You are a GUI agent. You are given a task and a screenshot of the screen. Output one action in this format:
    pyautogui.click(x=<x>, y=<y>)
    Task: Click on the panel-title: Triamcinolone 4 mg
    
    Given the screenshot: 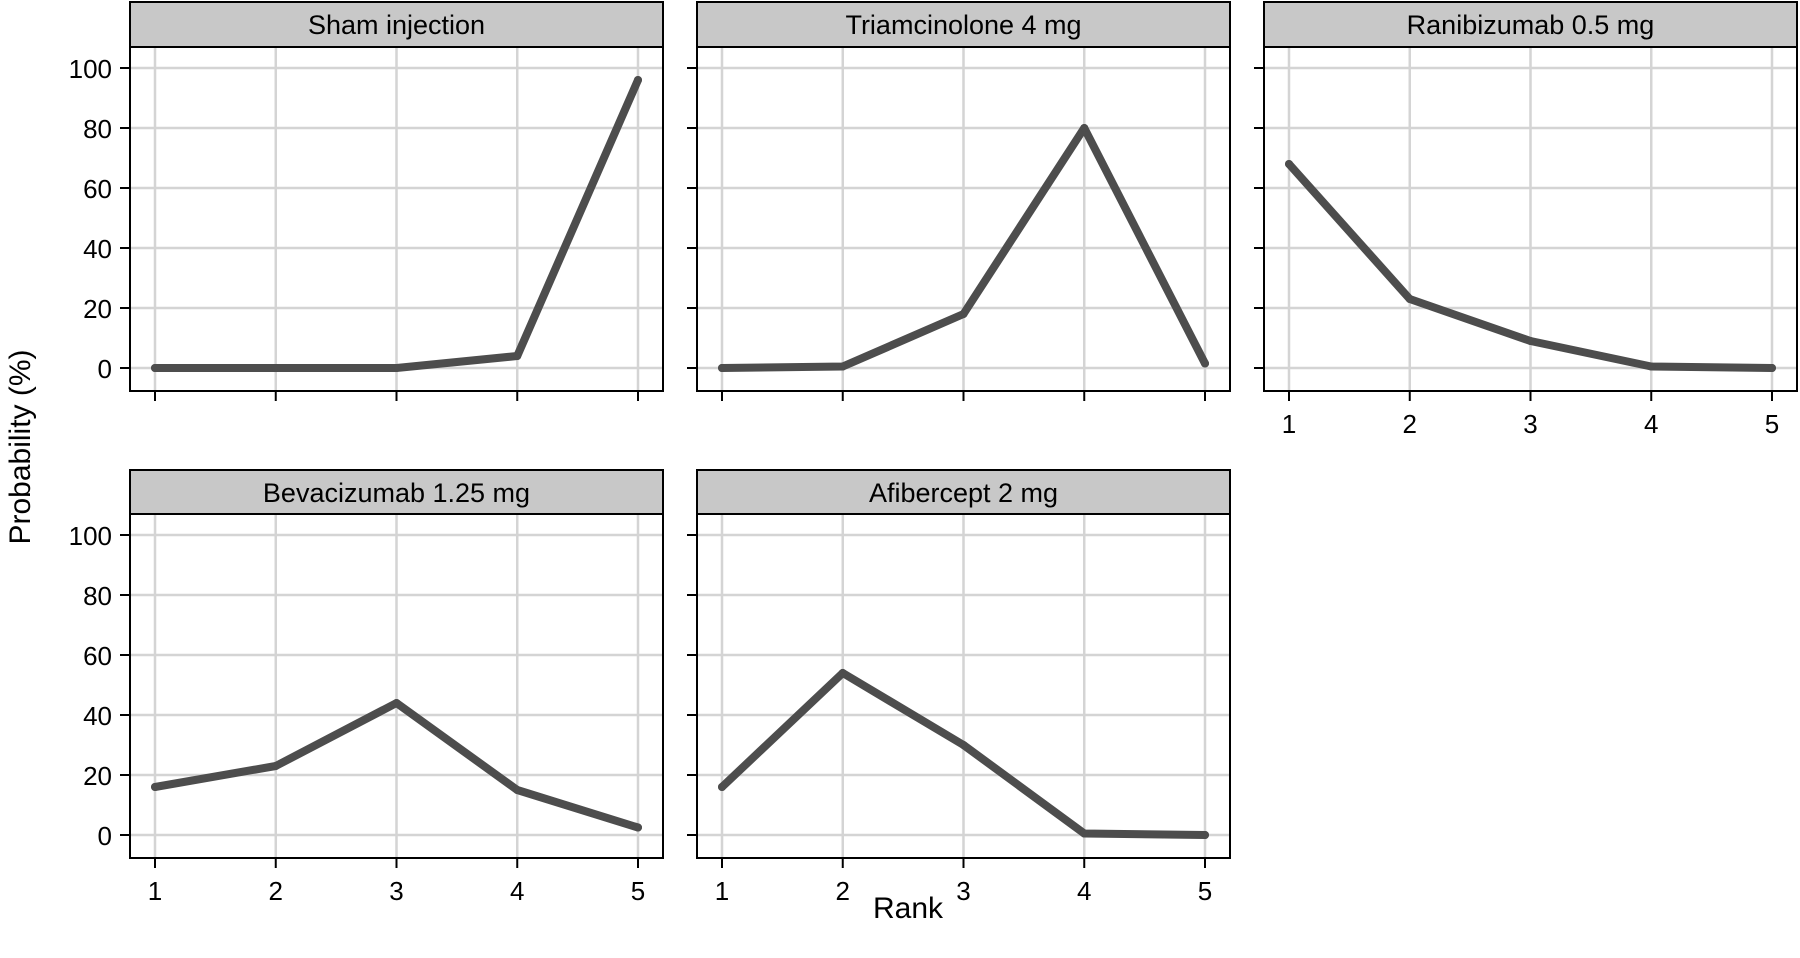 What is the action you would take?
    pyautogui.click(x=963, y=25)
    